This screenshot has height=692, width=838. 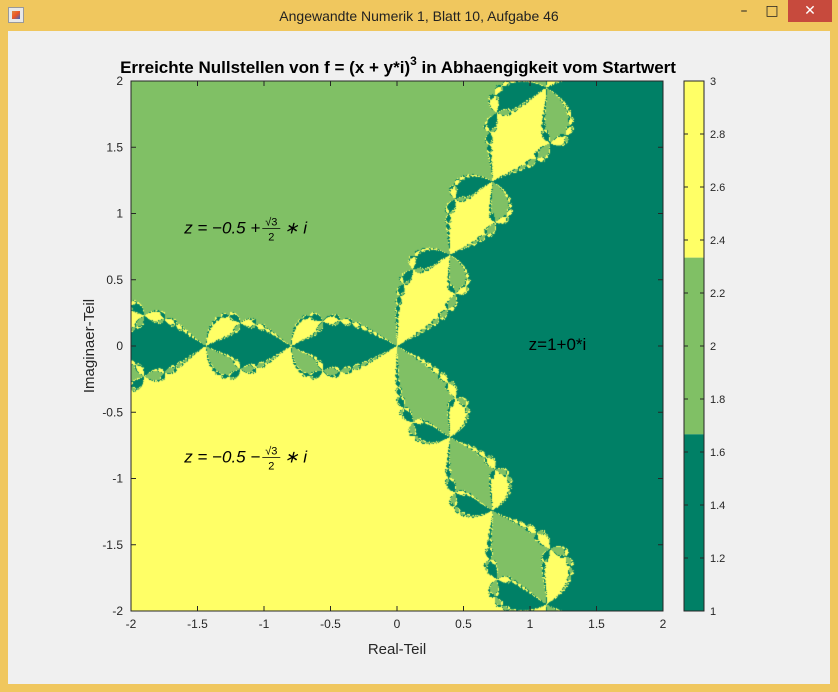 What do you see at coordinates (744, 11) in the screenshot?
I see `minimize-icon: –` at bounding box center [744, 11].